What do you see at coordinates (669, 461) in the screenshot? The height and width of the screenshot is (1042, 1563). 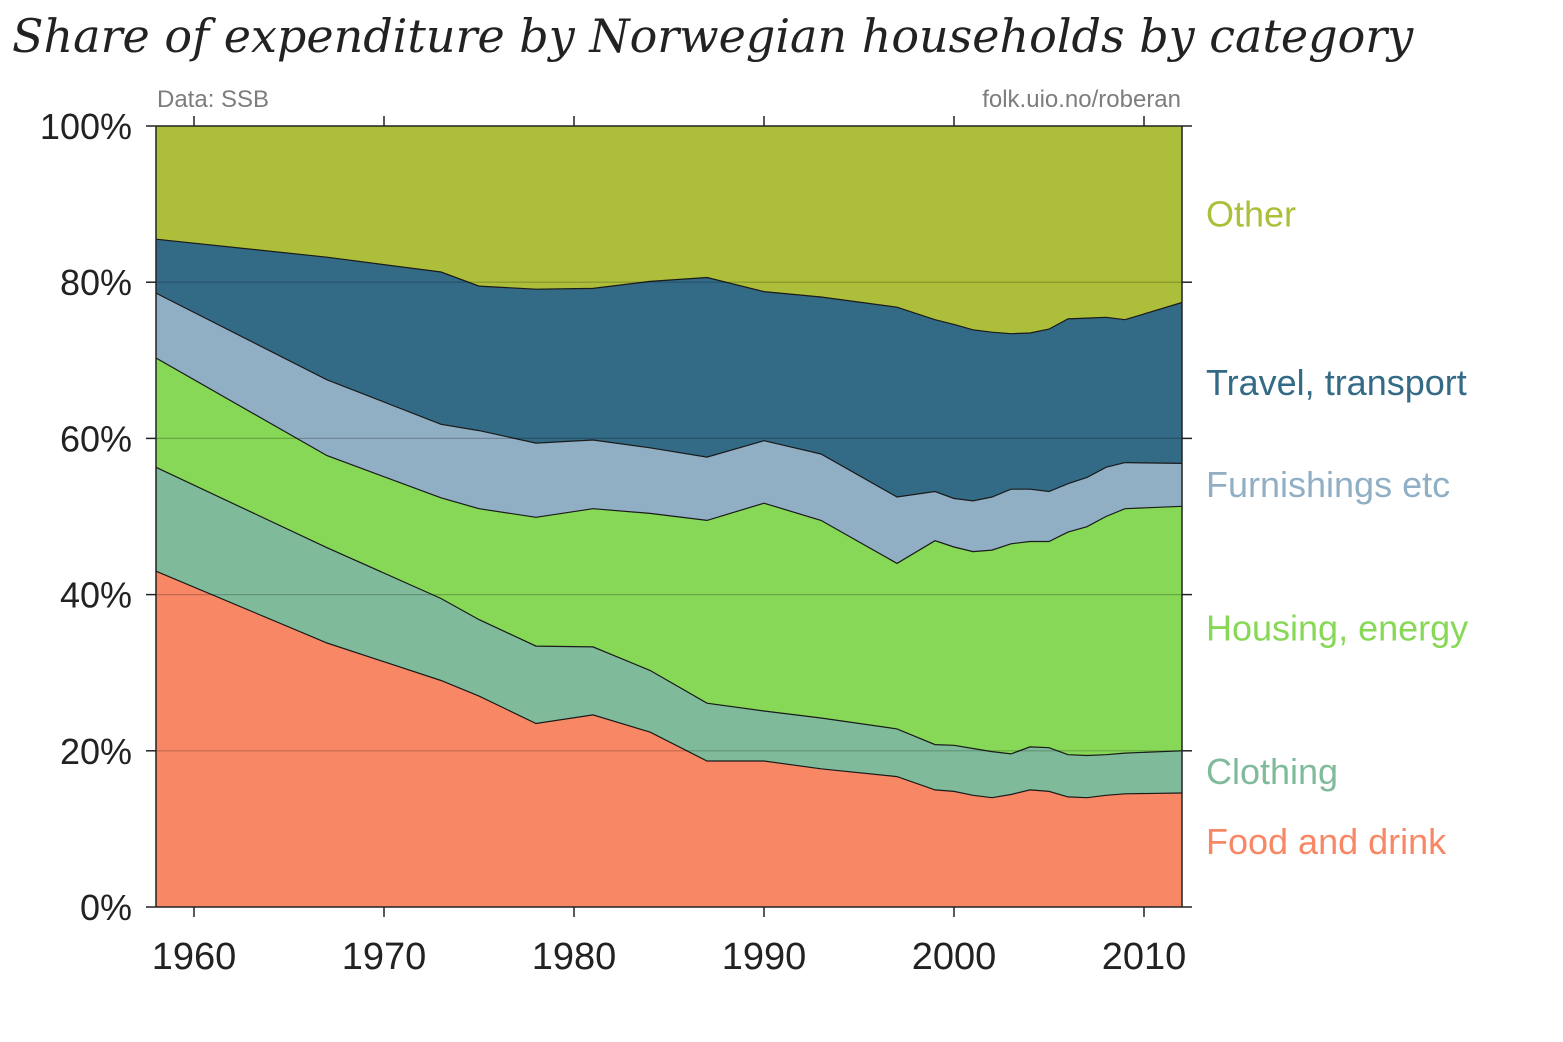 I see `boundary-housing-energy` at bounding box center [669, 461].